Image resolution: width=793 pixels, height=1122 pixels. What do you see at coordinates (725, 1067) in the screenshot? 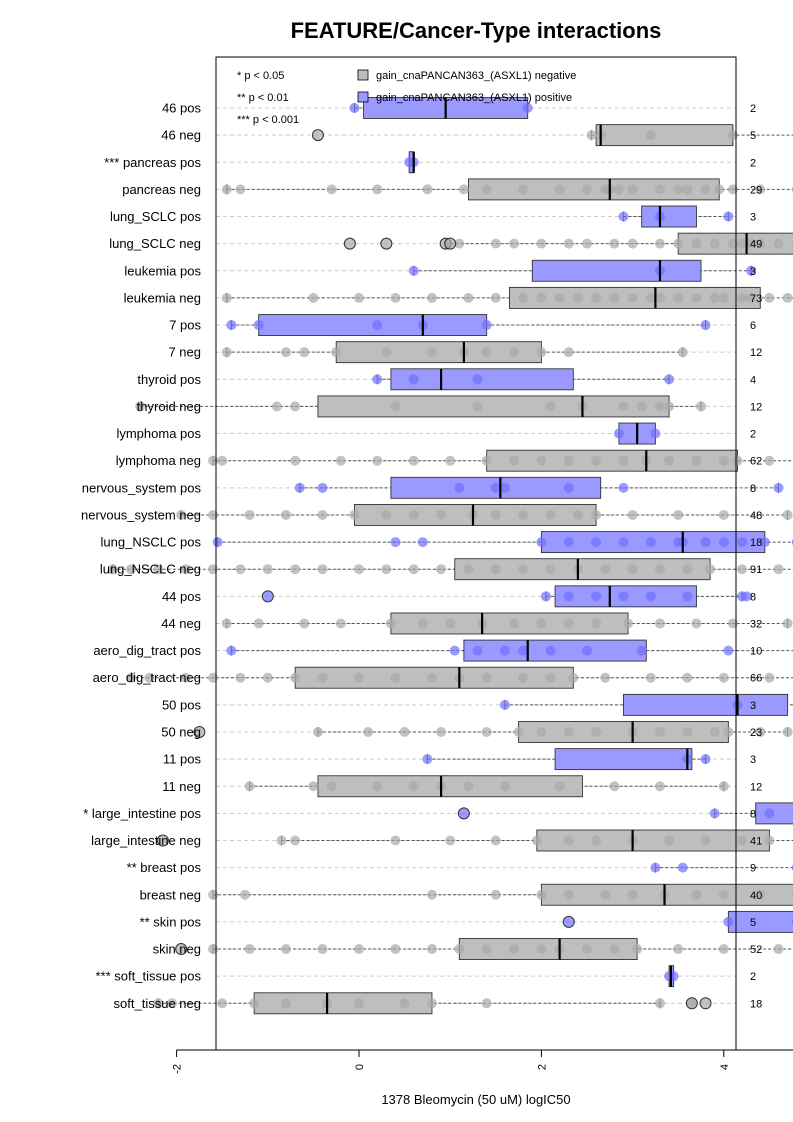
I see `x-tick-label: 4` at bounding box center [725, 1067].